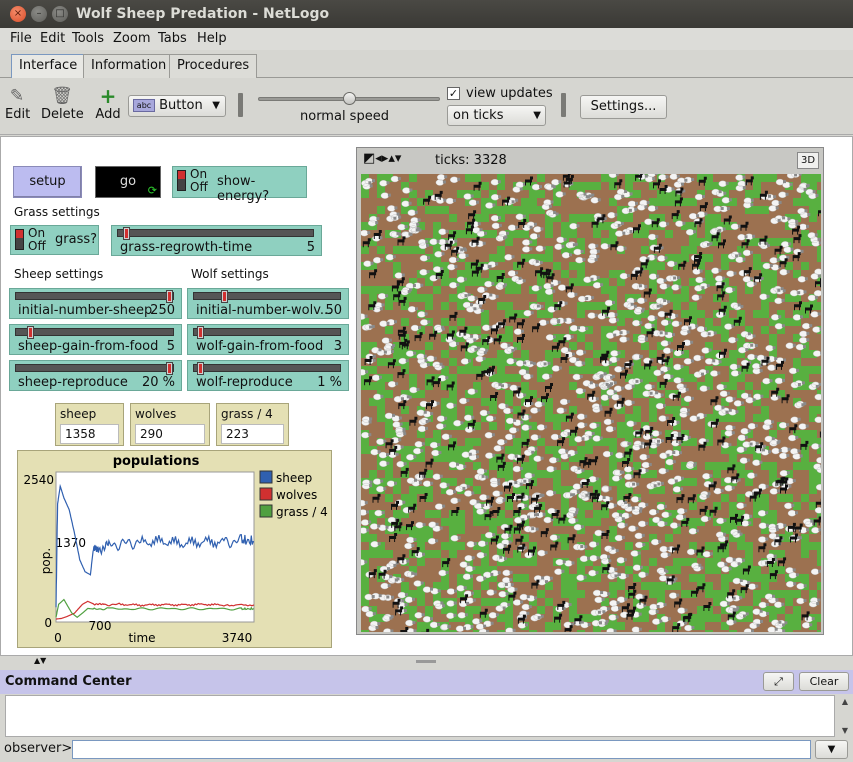  Describe the element at coordinates (203, 14) in the screenshot. I see `window-title: Wolf Sheep Predation - NetLogo` at that location.